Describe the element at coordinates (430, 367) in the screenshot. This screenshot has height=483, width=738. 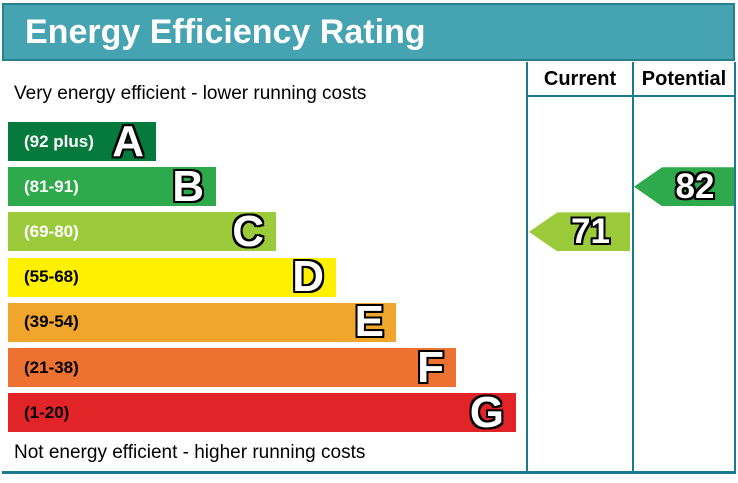
I see `band-letter: F` at that location.